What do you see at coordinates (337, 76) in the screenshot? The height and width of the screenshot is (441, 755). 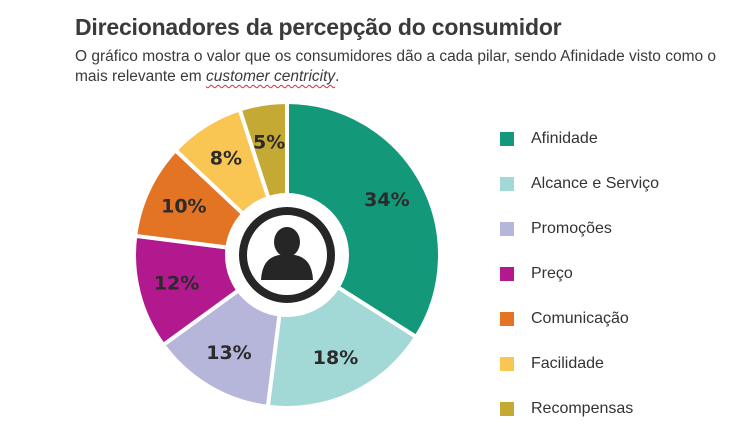 I see `subtitle-end: .` at bounding box center [337, 76].